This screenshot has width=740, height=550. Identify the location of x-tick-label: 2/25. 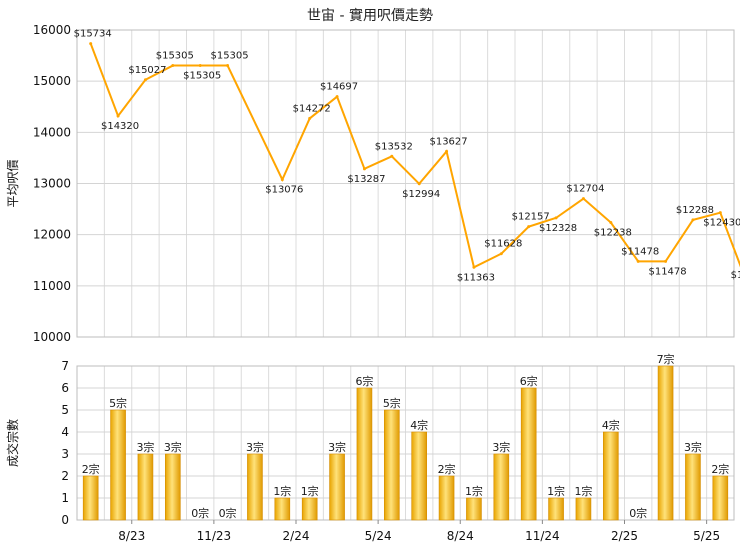
(624, 536).